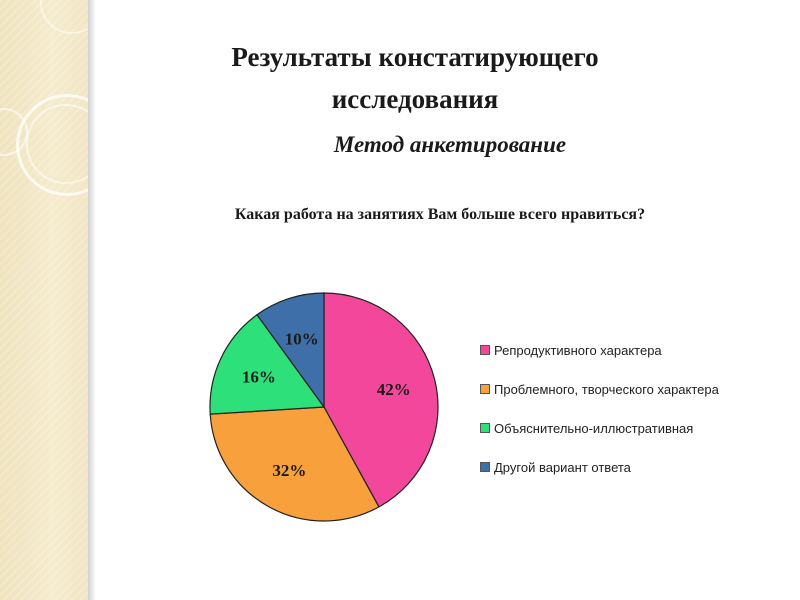 This screenshot has width=800, height=600. What do you see at coordinates (92, 300) in the screenshot?
I see `band-shadow` at bounding box center [92, 300].